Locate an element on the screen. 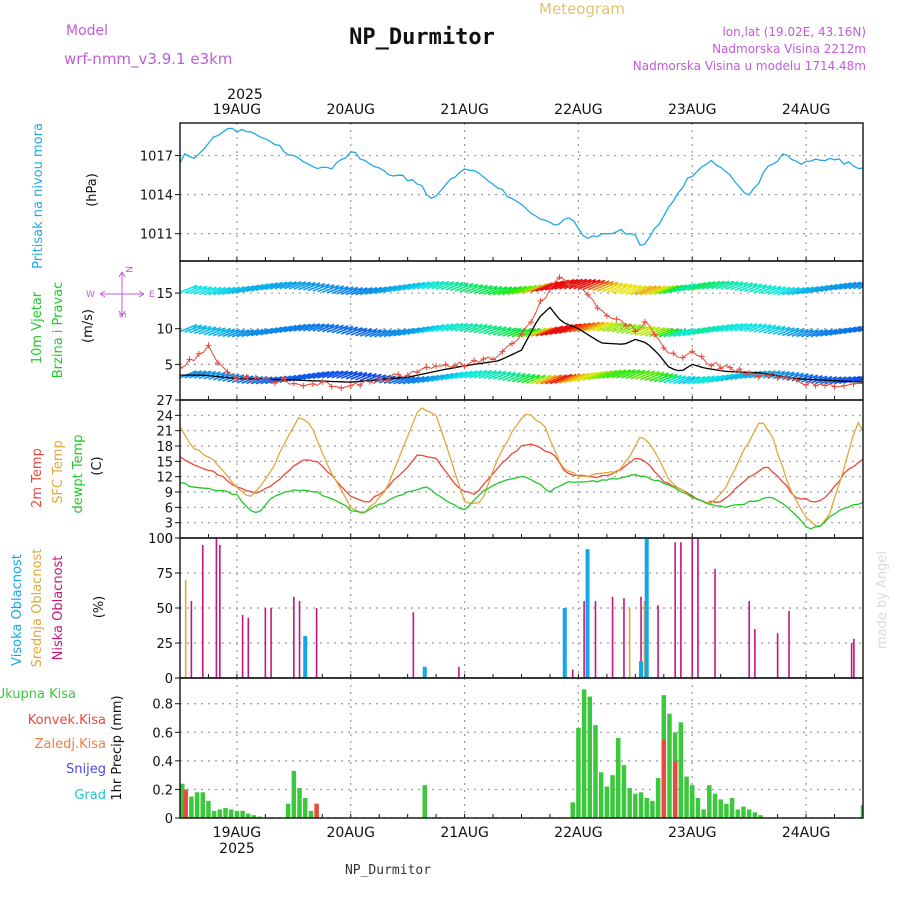 This screenshot has height=900, width=900. coordinates: lon,lat (19.02E, 43.16N) is located at coordinates (794, 32).